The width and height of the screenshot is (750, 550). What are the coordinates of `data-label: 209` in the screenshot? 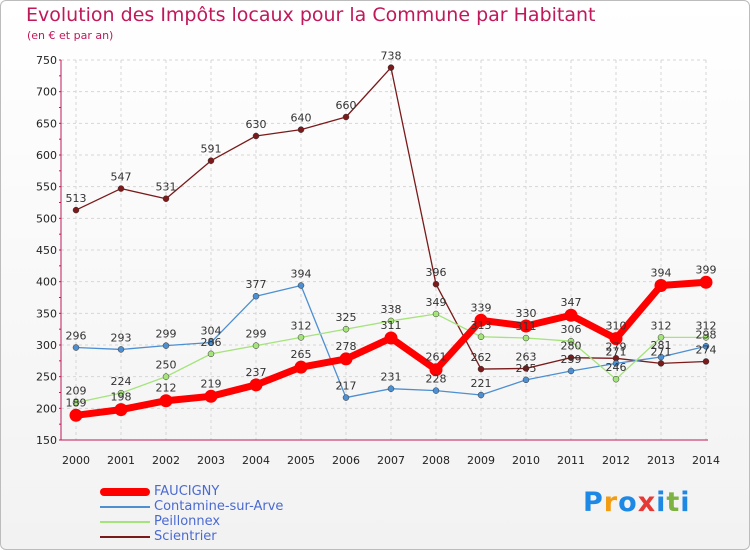 It's located at (76, 391).